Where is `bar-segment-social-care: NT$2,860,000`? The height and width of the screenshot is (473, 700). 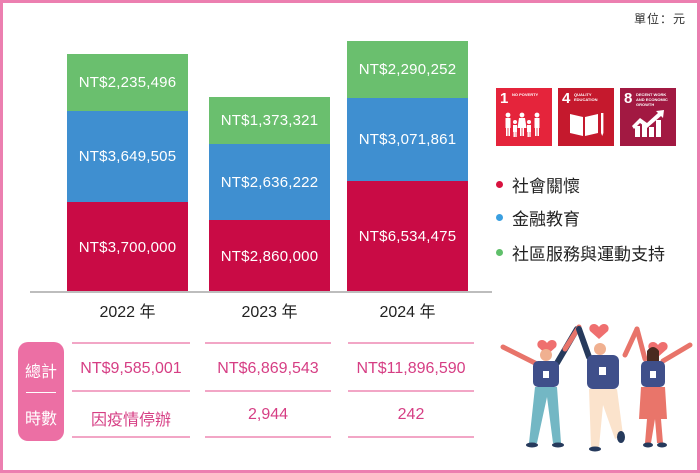
bar-segment-social-care: NT$2,860,000 is located at coordinates (269, 256).